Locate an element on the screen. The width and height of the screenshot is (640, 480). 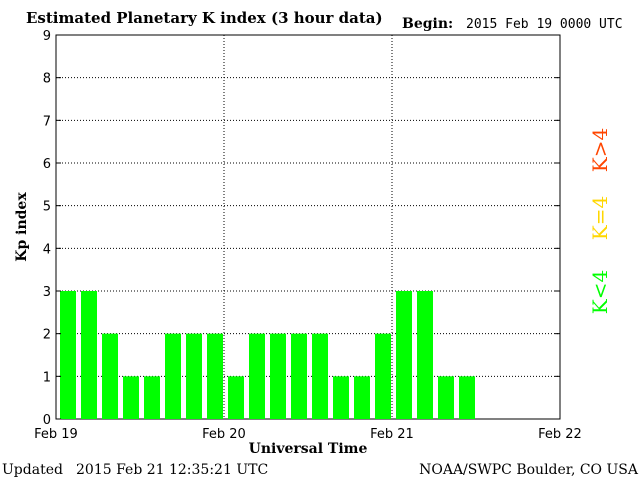
y-tick-label: 1 is located at coordinates (47, 377).